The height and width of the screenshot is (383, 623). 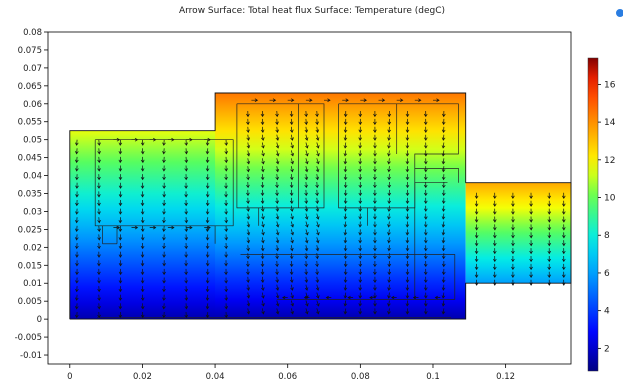 What do you see at coordinates (398, 156) in the screenshot?
I see `partition-line` at bounding box center [398, 156].